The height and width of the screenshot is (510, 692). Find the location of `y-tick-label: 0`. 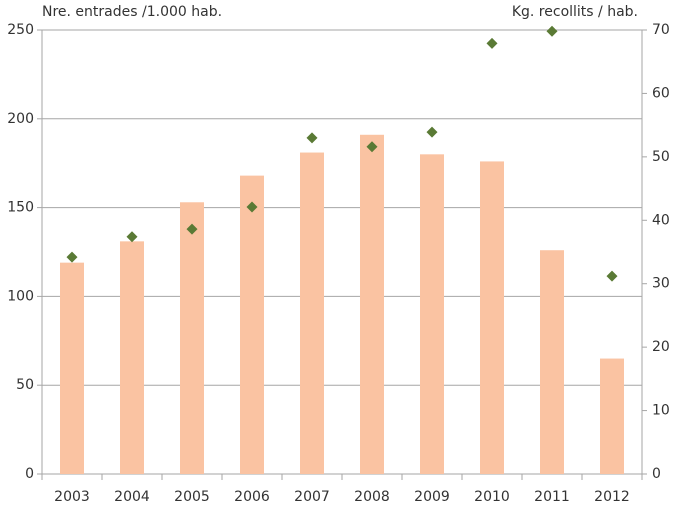

y-tick-label: 0 is located at coordinates (29, 474).